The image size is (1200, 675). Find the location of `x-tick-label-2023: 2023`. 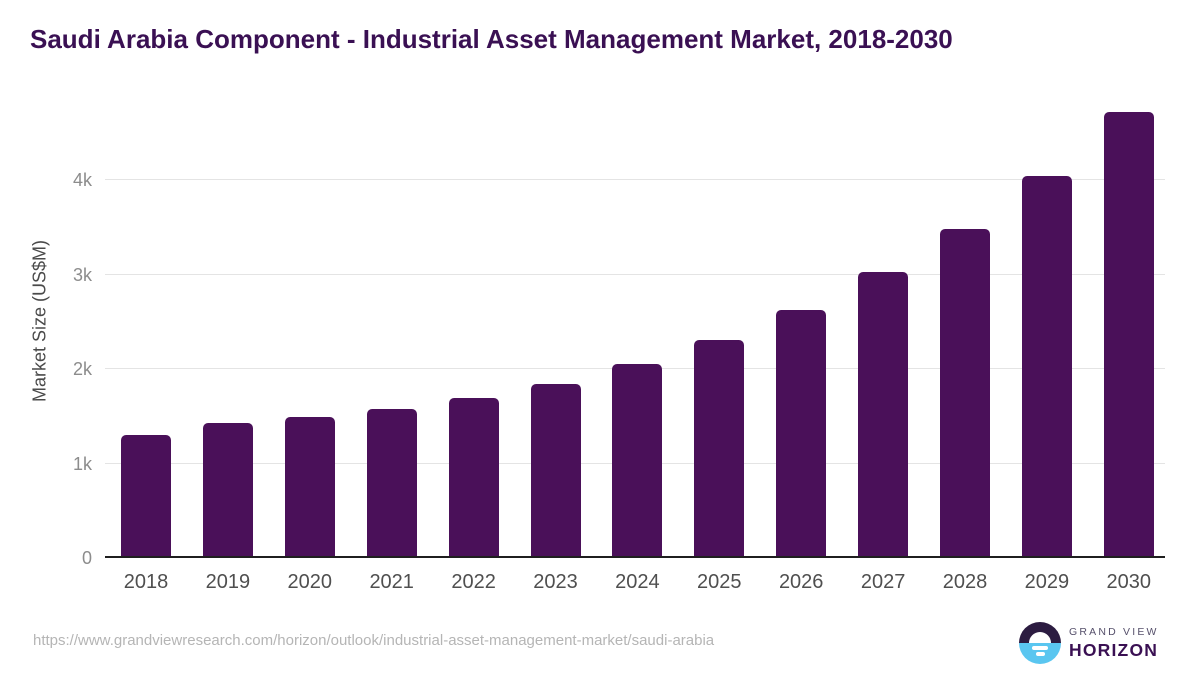

x-tick-label-2023: 2023 is located at coordinates (555, 582).